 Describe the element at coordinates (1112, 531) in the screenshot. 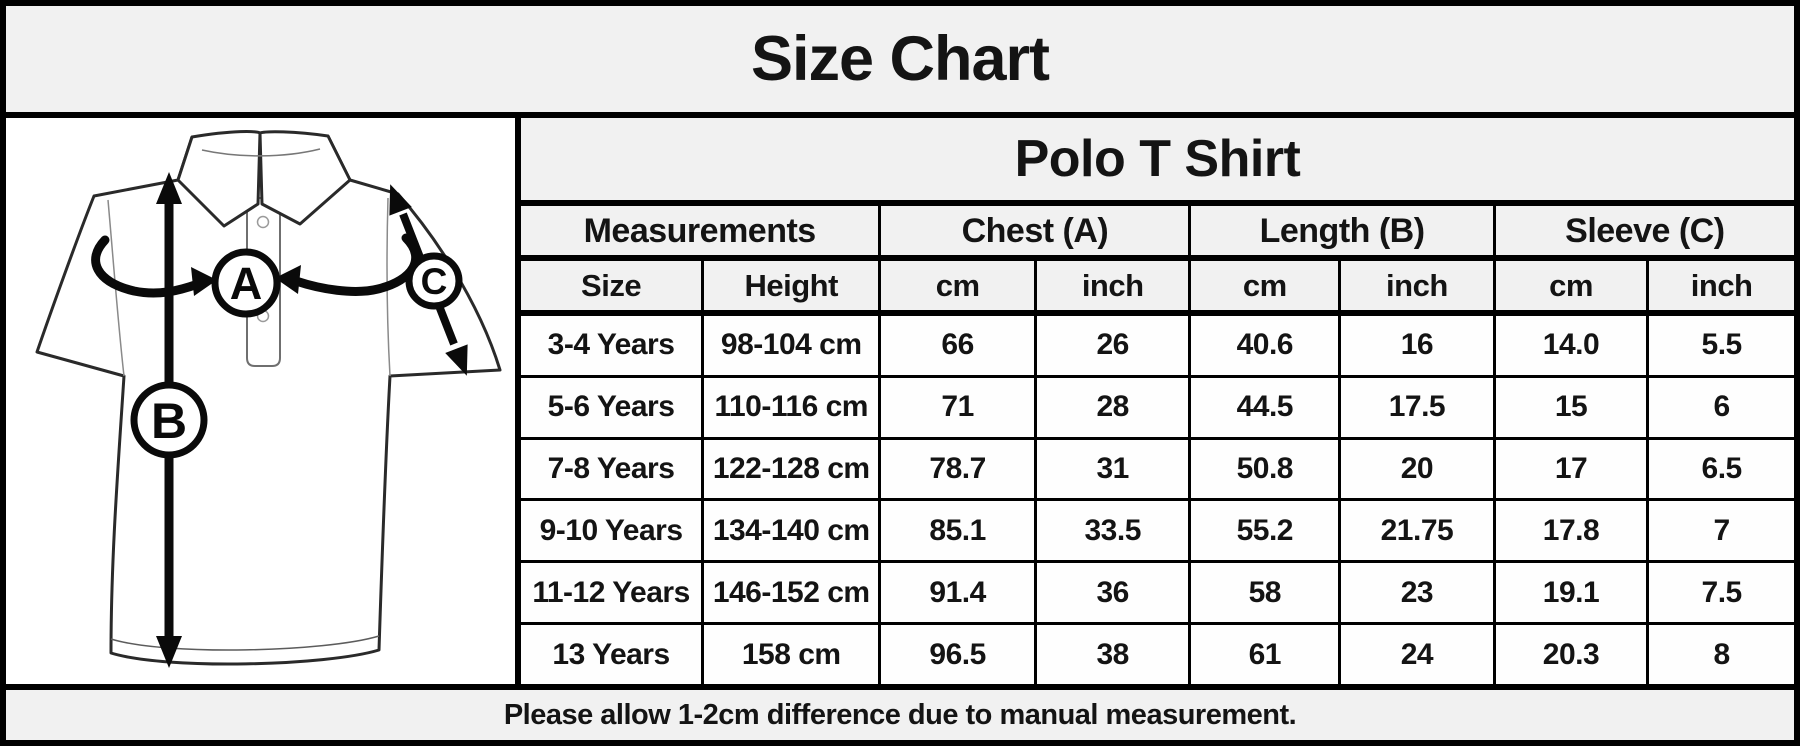

I see `table-cell: 33.5` at that location.